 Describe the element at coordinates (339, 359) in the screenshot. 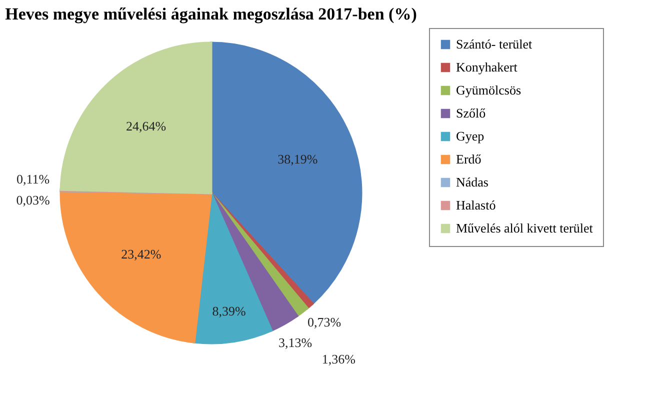

I see `data-label: 1,36%` at that location.